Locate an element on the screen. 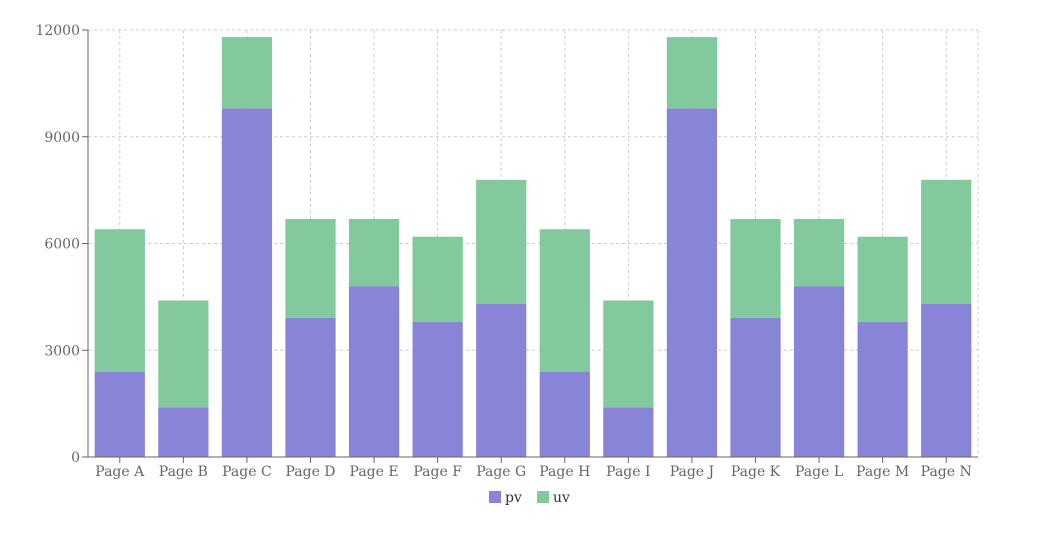 The image size is (1037, 536). bar-pv-page-b is located at coordinates (183, 432).